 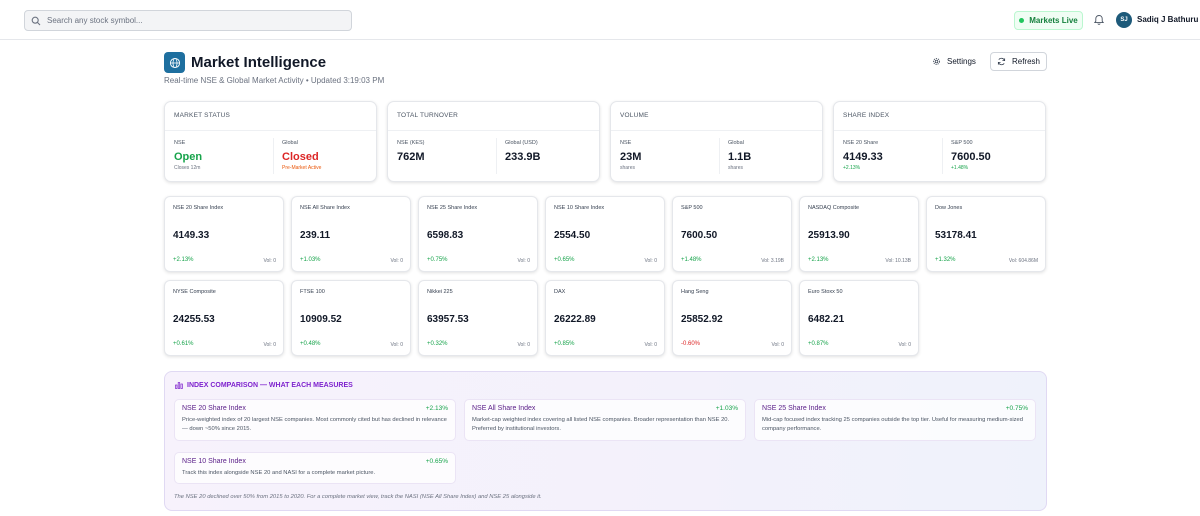 I want to click on index-name: NSE 20 Share Index, so click(x=198, y=208).